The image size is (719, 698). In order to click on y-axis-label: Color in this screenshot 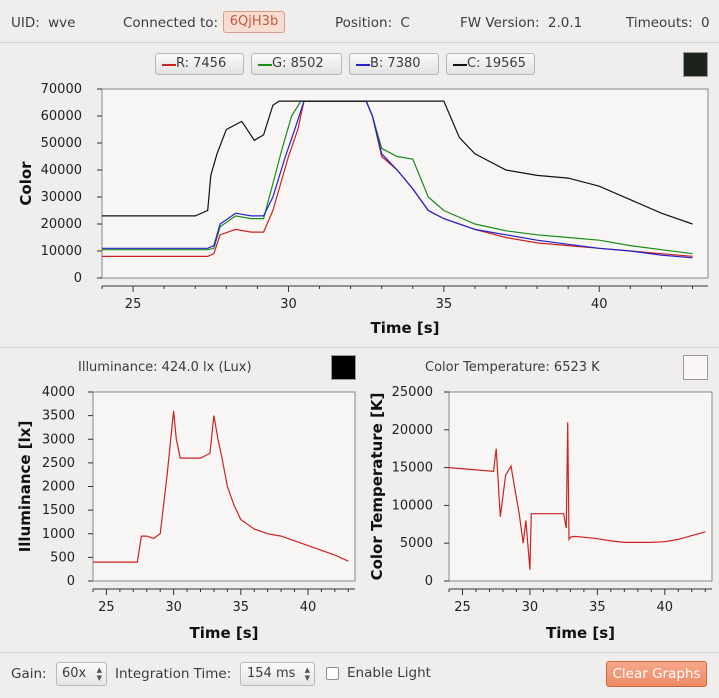, I will do `click(26, 183)`.